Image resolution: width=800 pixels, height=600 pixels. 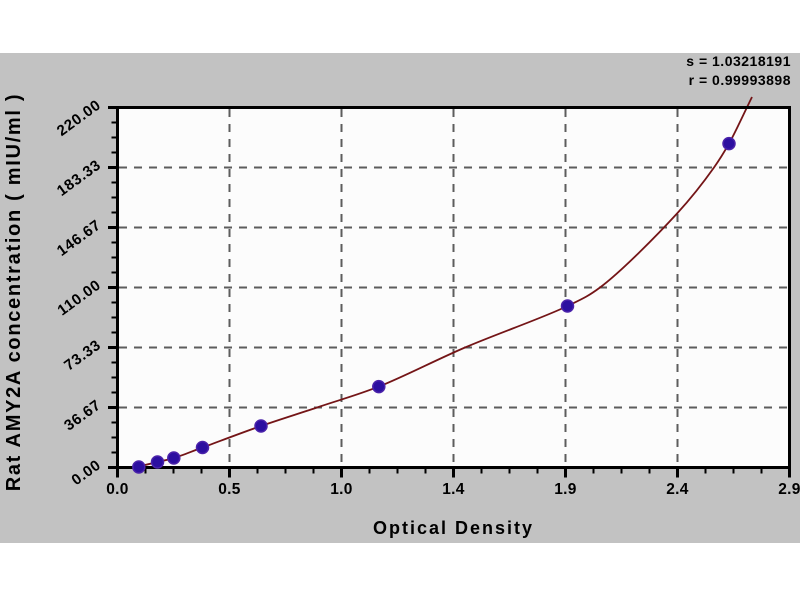 What do you see at coordinates (453, 528) in the screenshot?
I see `svg-text: Optical Density` at bounding box center [453, 528].